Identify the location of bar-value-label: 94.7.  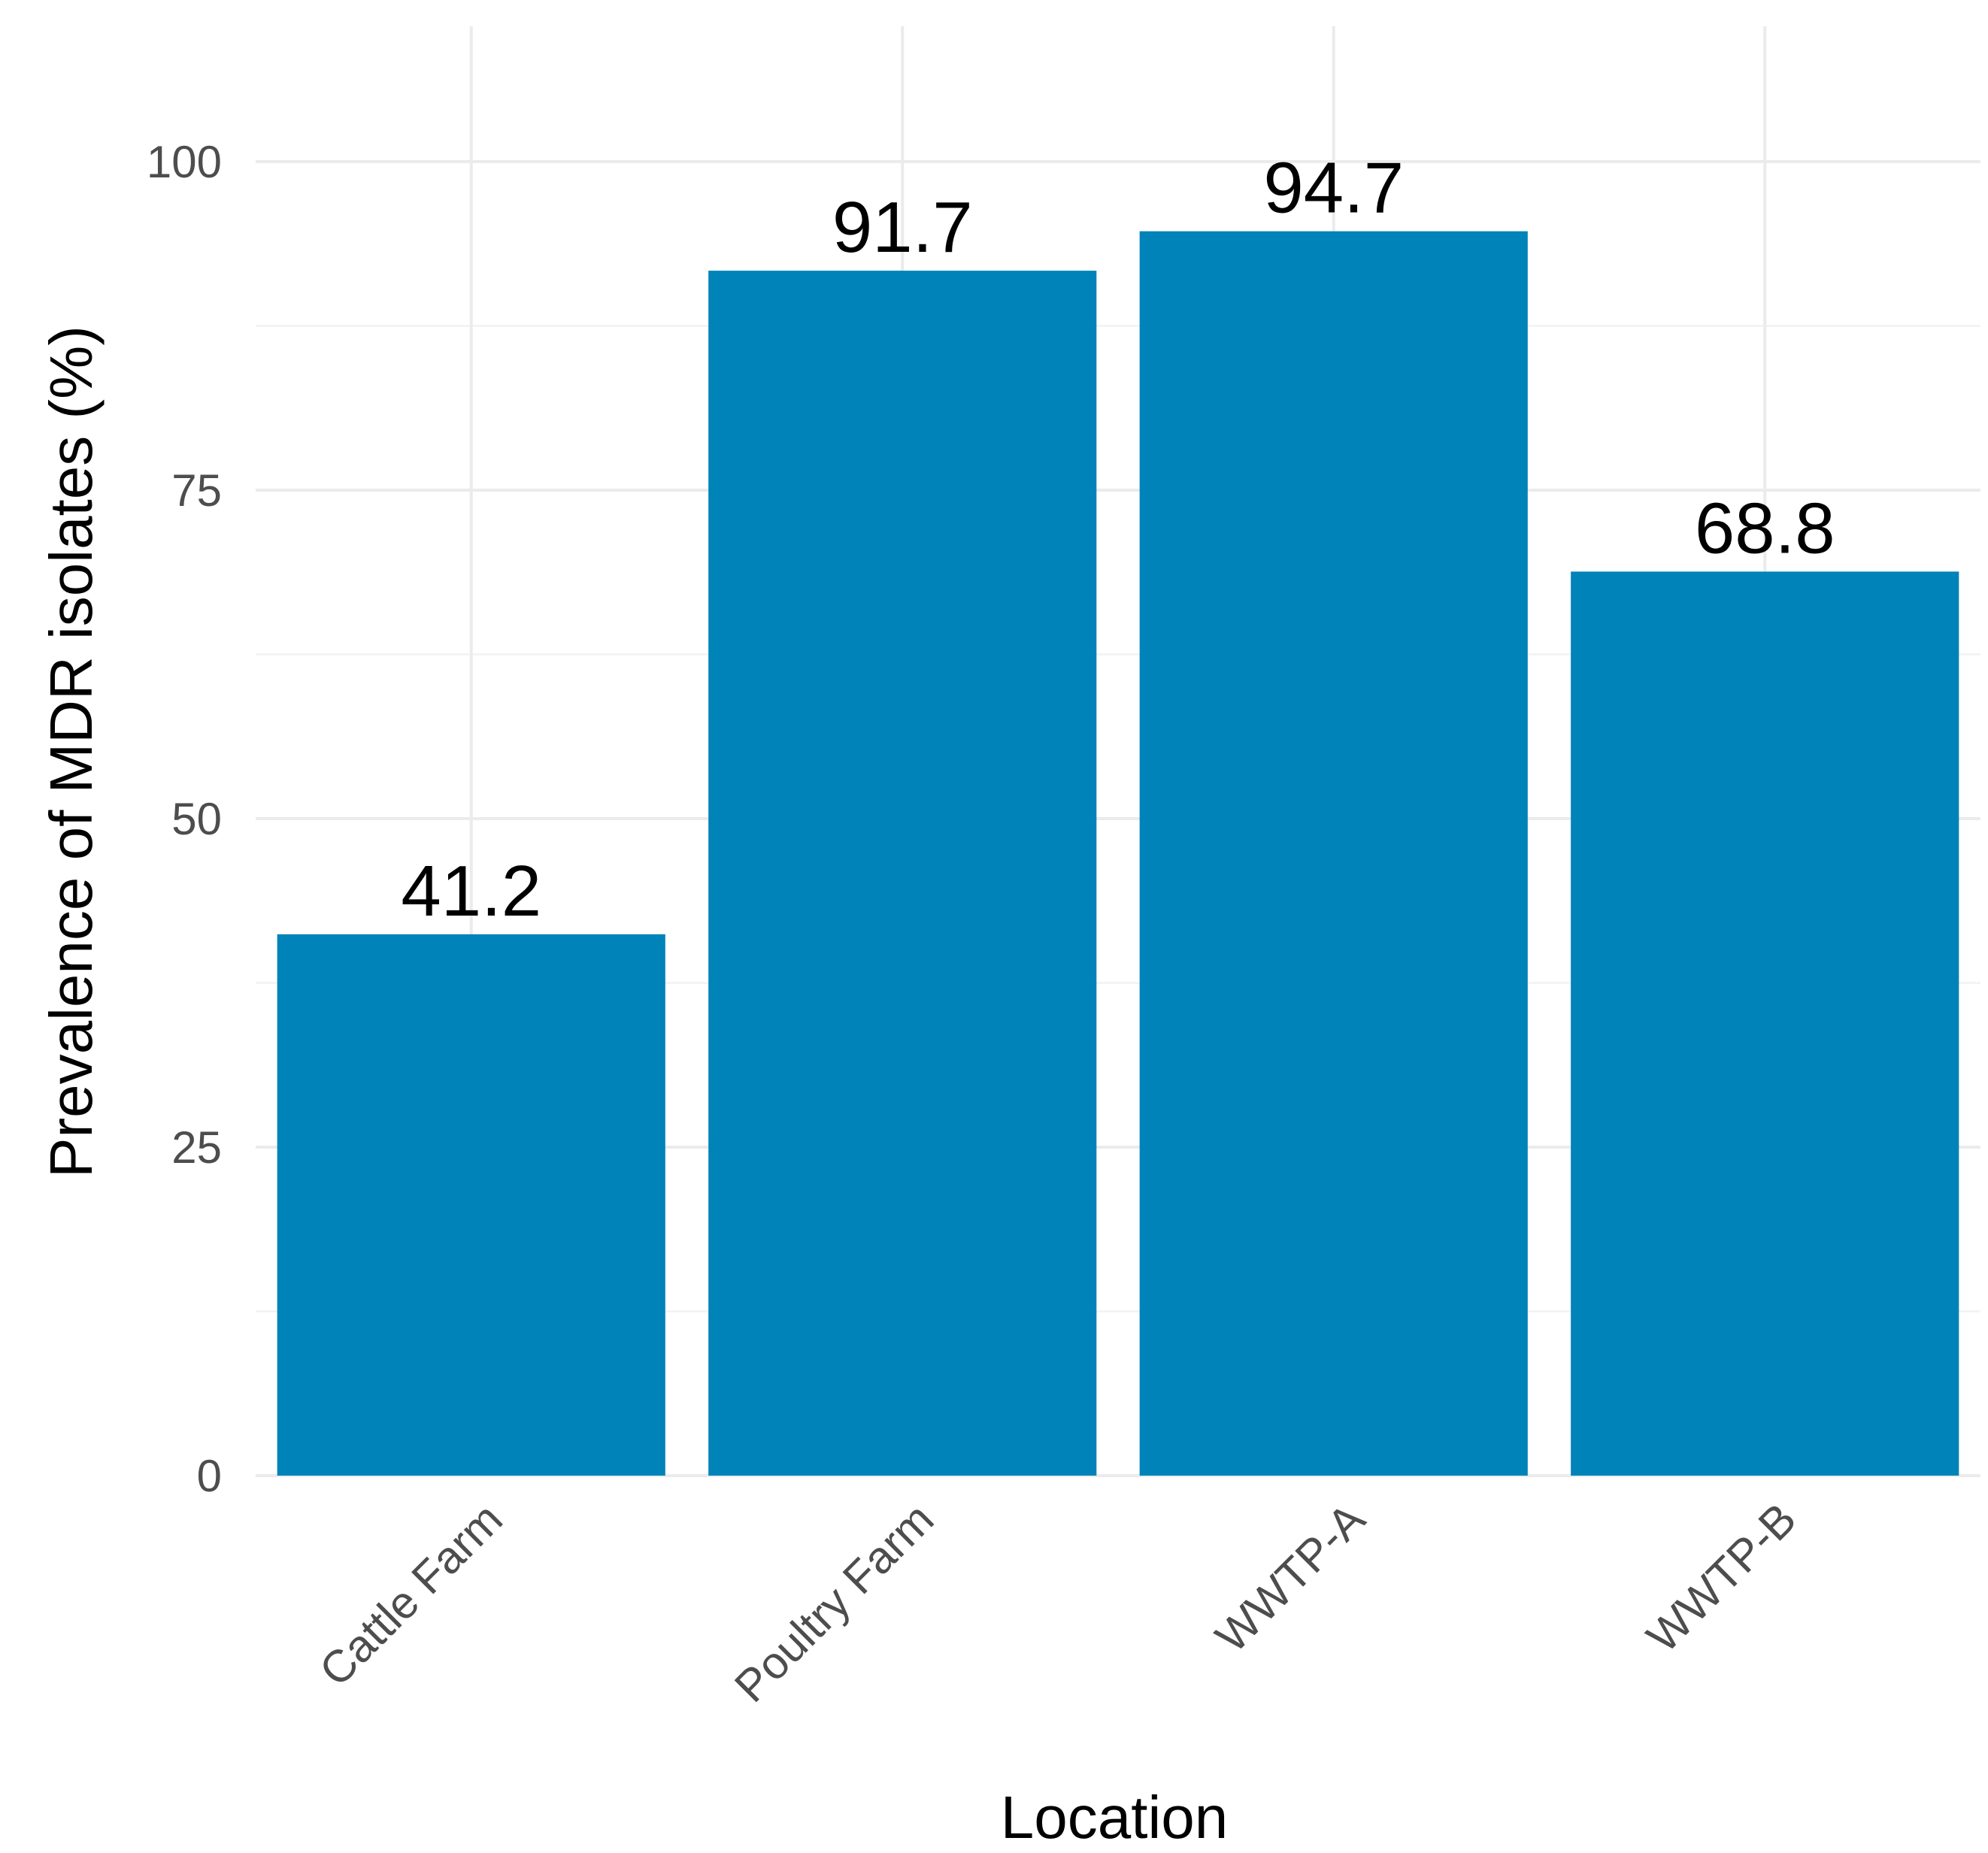
(1333, 188).